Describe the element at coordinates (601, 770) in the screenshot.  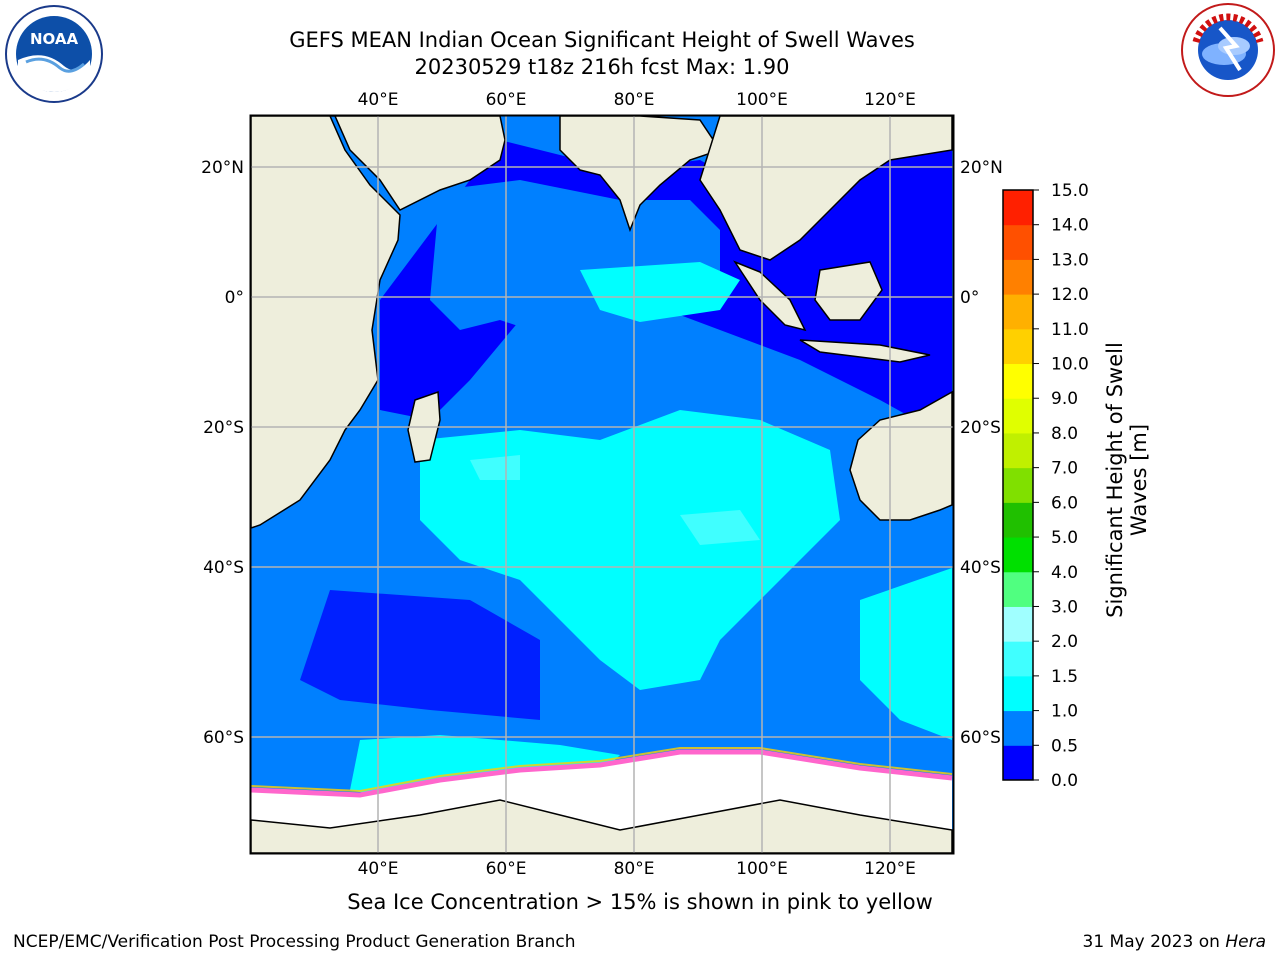
I see `sea-ice-edge-yellow` at that location.